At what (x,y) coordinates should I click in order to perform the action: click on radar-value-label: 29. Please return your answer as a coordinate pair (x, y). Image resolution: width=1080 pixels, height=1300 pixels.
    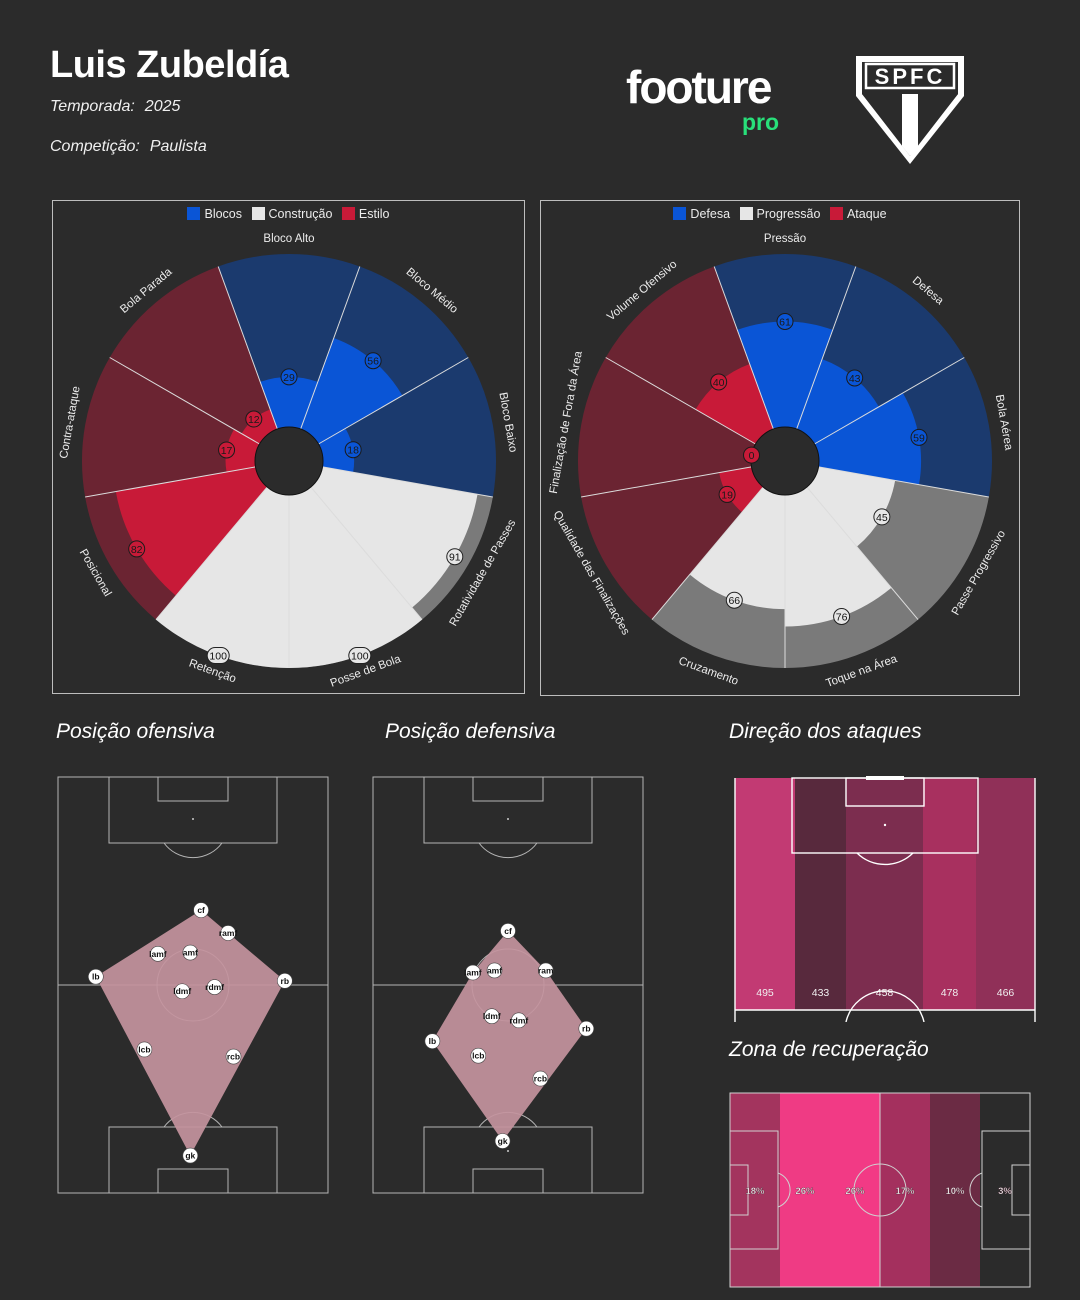
    Looking at the image, I should click on (289, 378).